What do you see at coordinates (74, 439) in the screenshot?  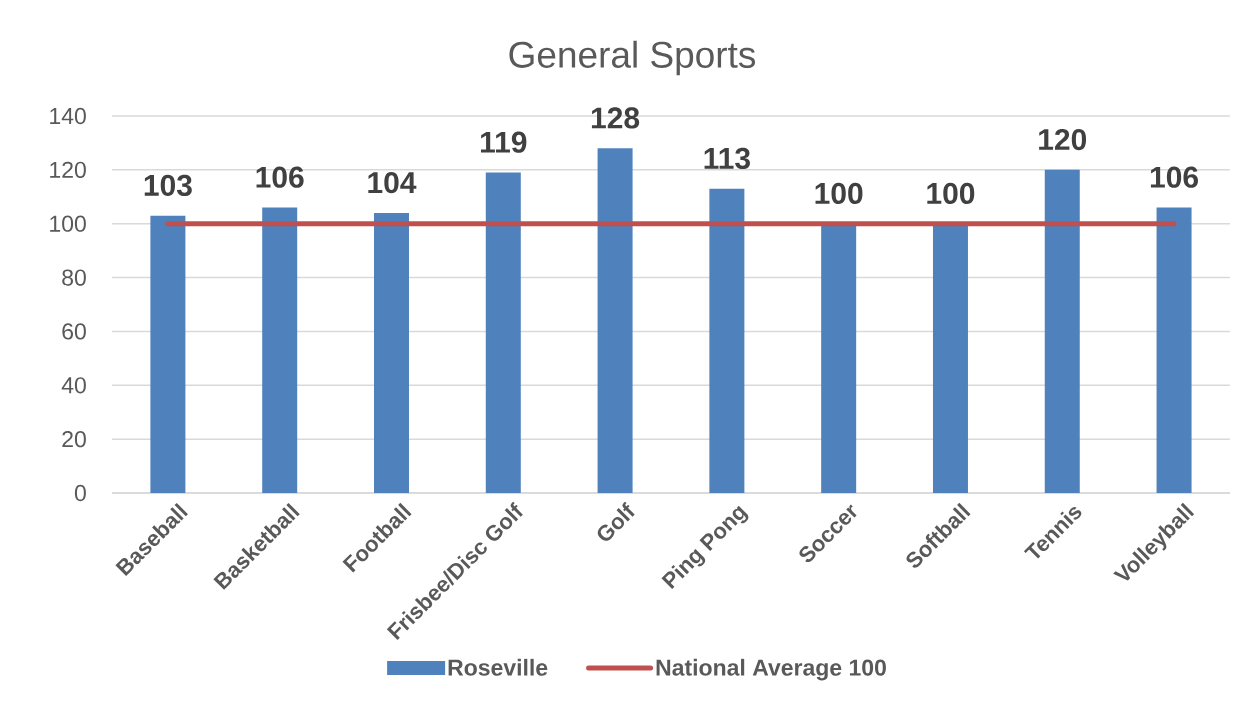 I see `y-tick-label: 20` at bounding box center [74, 439].